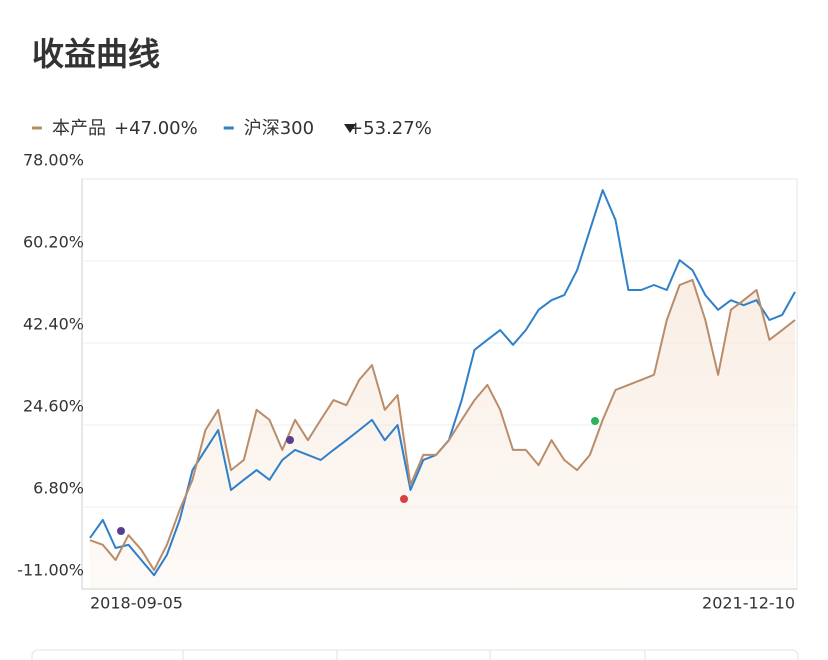 This screenshot has width=828, height=660. I want to click on y-tick-label: 6.80%, so click(58, 488).